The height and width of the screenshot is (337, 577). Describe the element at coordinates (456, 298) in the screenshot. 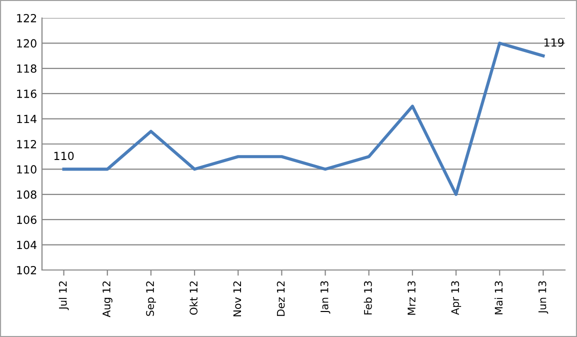

I see `x-tick-label: Apr 13` at that location.